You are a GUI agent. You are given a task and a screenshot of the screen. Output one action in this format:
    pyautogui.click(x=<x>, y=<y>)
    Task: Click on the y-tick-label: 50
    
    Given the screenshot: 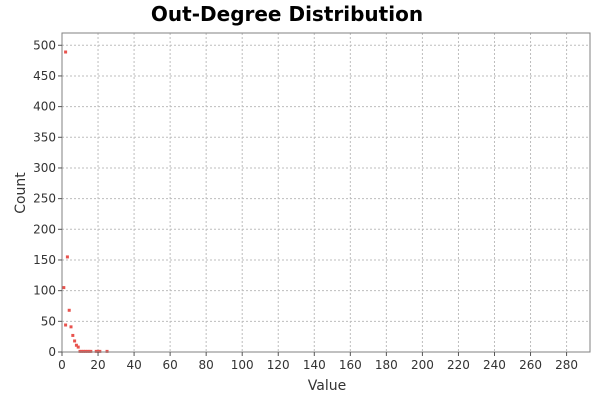 What is the action you would take?
    pyautogui.click(x=48, y=321)
    